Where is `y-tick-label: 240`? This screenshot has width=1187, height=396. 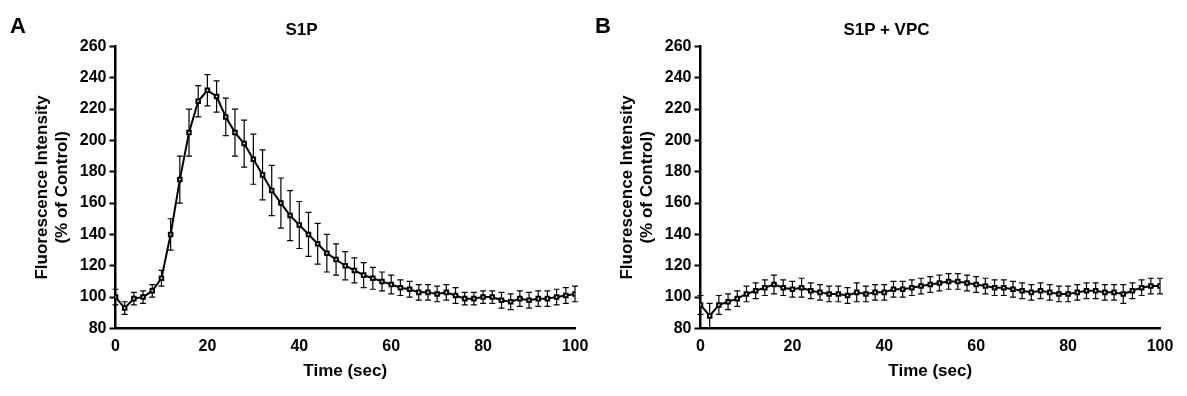
y-tick-label: 240 is located at coordinates (678, 77).